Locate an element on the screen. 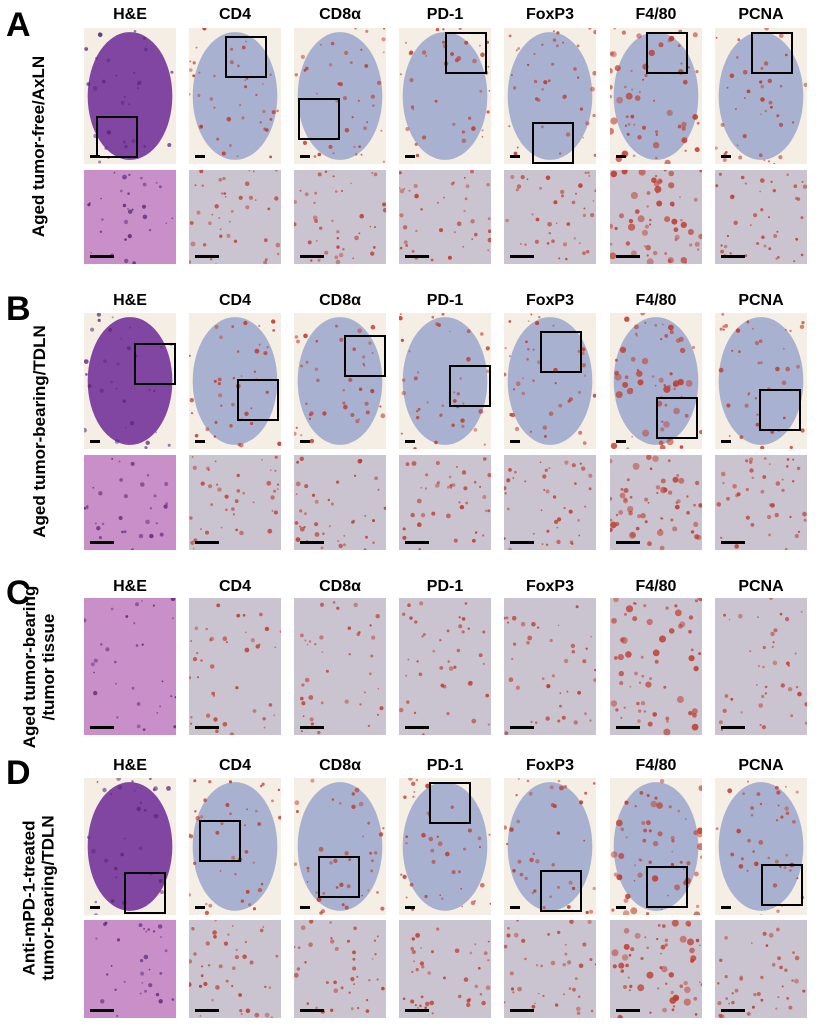  row-label-a: Aged tumor-free/AxLN is located at coordinates (39, 146).